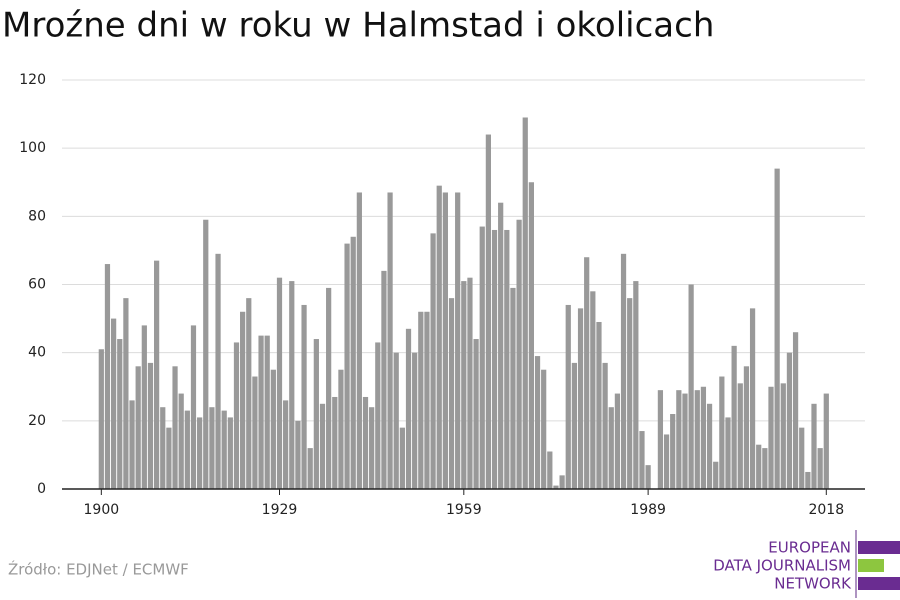 The width and height of the screenshot is (900, 600). Describe the element at coordinates (648, 510) in the screenshot. I see `x-tick-label: 1989` at that location.